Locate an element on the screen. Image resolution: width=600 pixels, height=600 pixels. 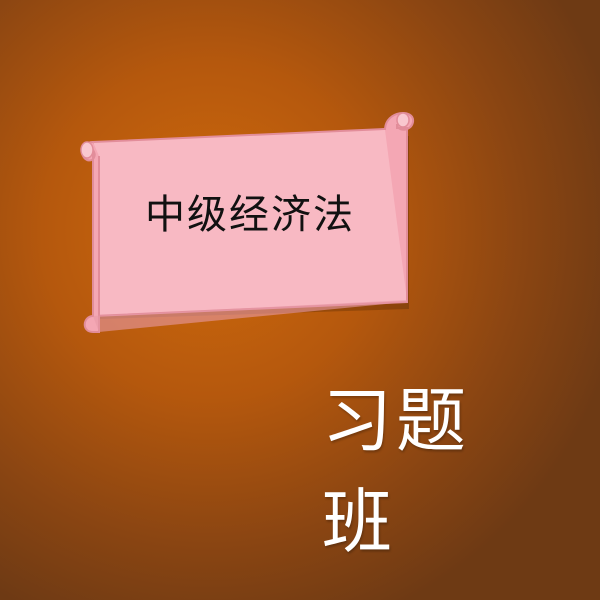
banner-title: 中级经济法 is located at coordinates (250, 215).